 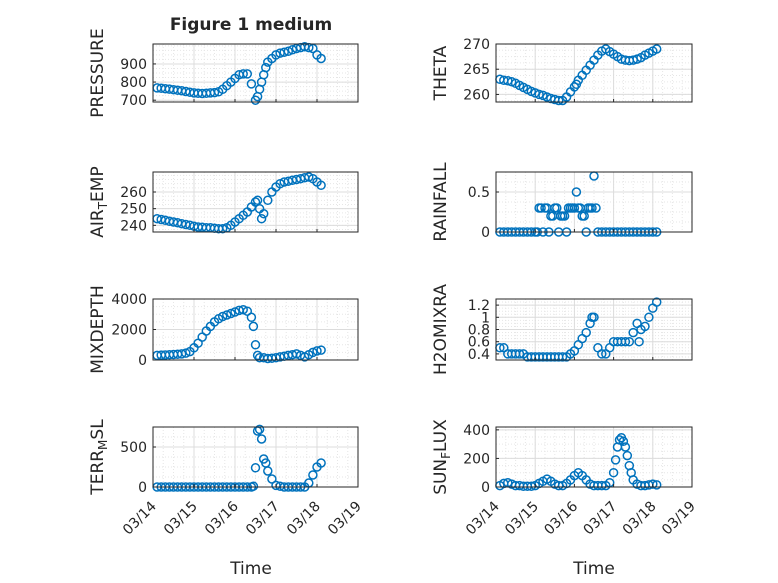 I want to click on y-axis-label-subscript: F, so click(x=446, y=455).